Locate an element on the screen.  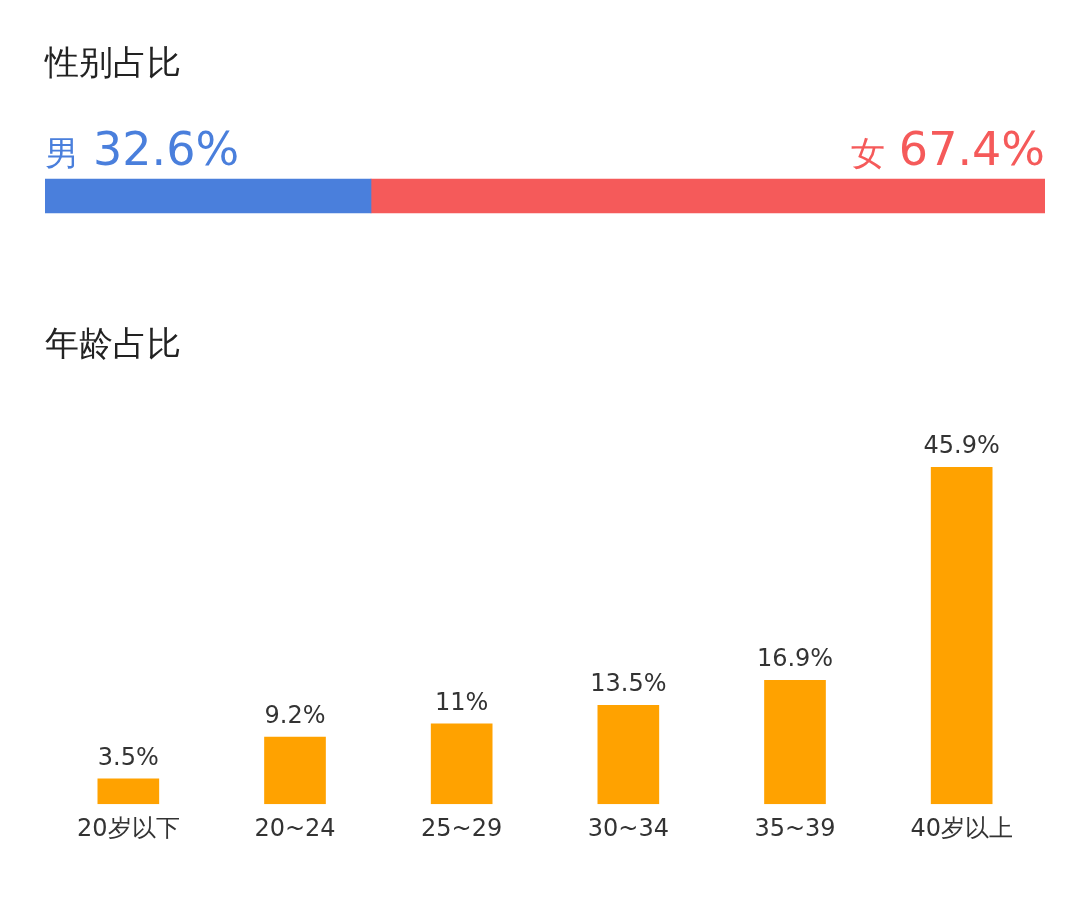
x-tick-label: 35~39 is located at coordinates (795, 827).